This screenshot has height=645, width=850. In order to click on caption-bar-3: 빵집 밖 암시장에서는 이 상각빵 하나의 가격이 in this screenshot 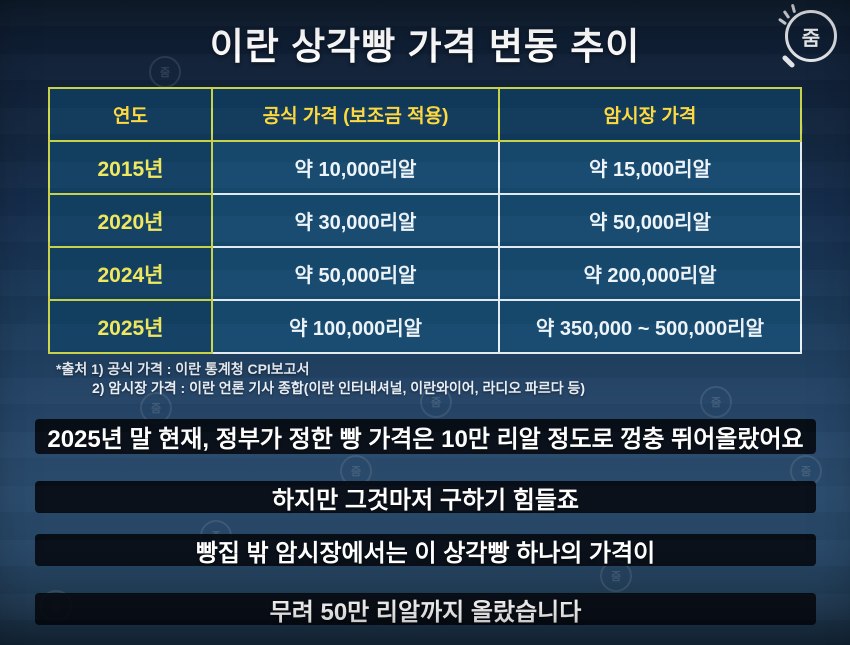, I will do `click(425, 550)`.